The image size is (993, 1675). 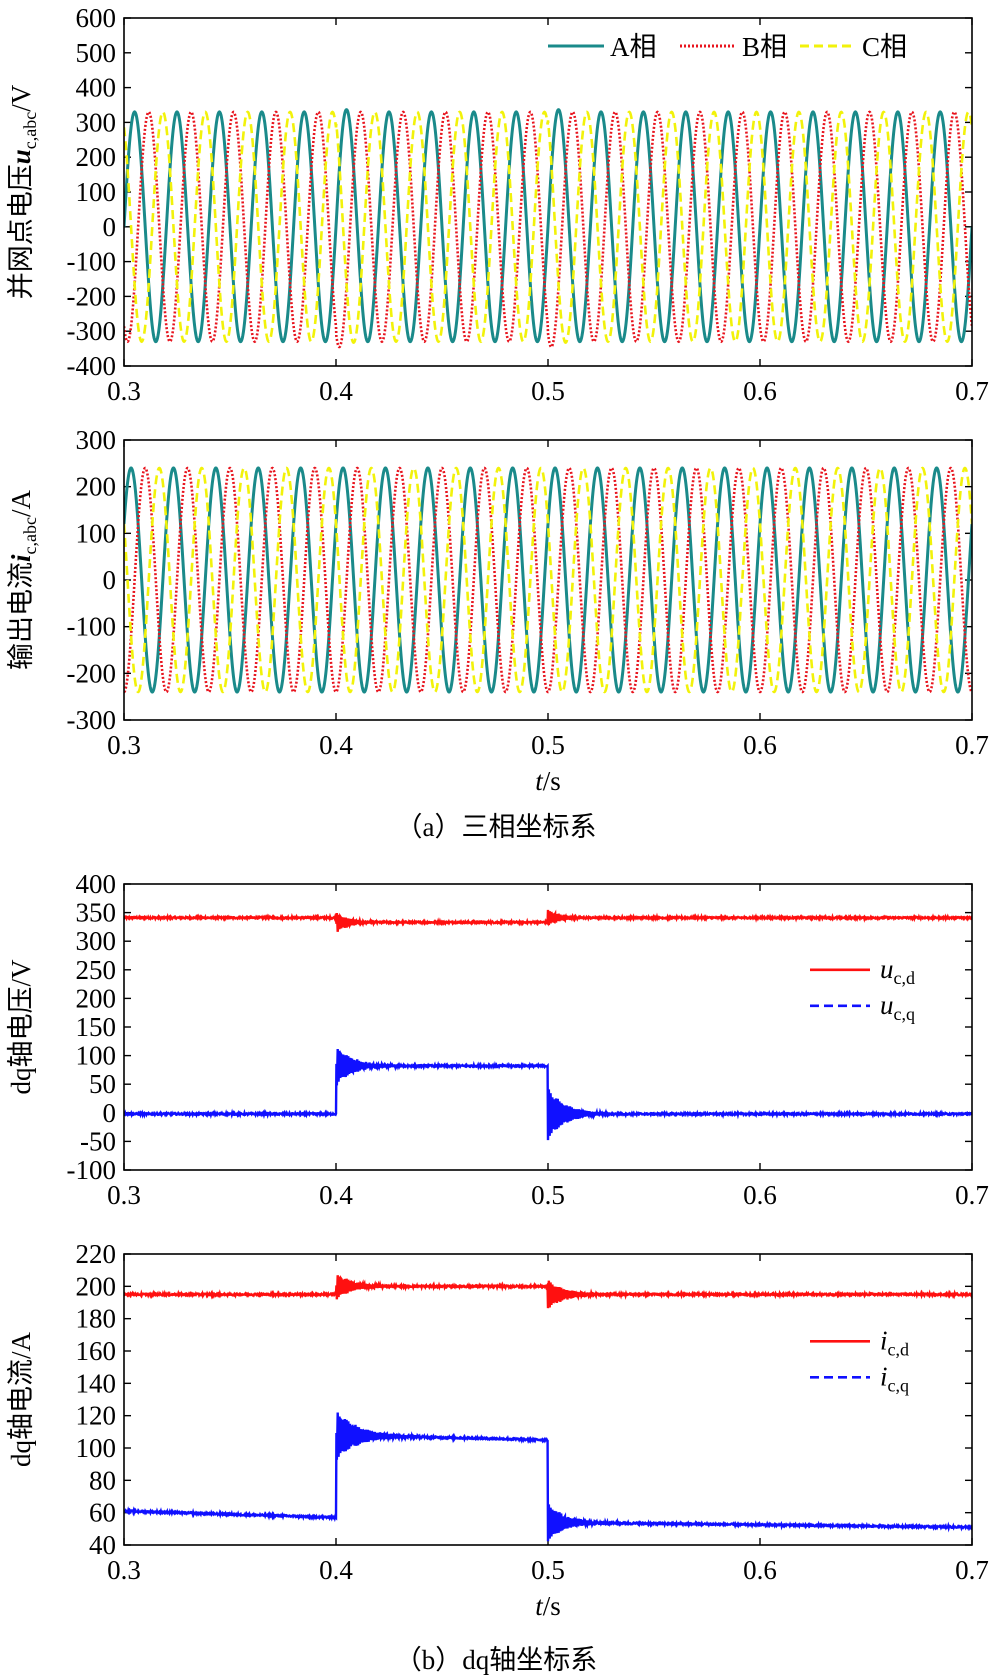 I want to click on y-tick-label: 150, so click(x=96, y=1027).